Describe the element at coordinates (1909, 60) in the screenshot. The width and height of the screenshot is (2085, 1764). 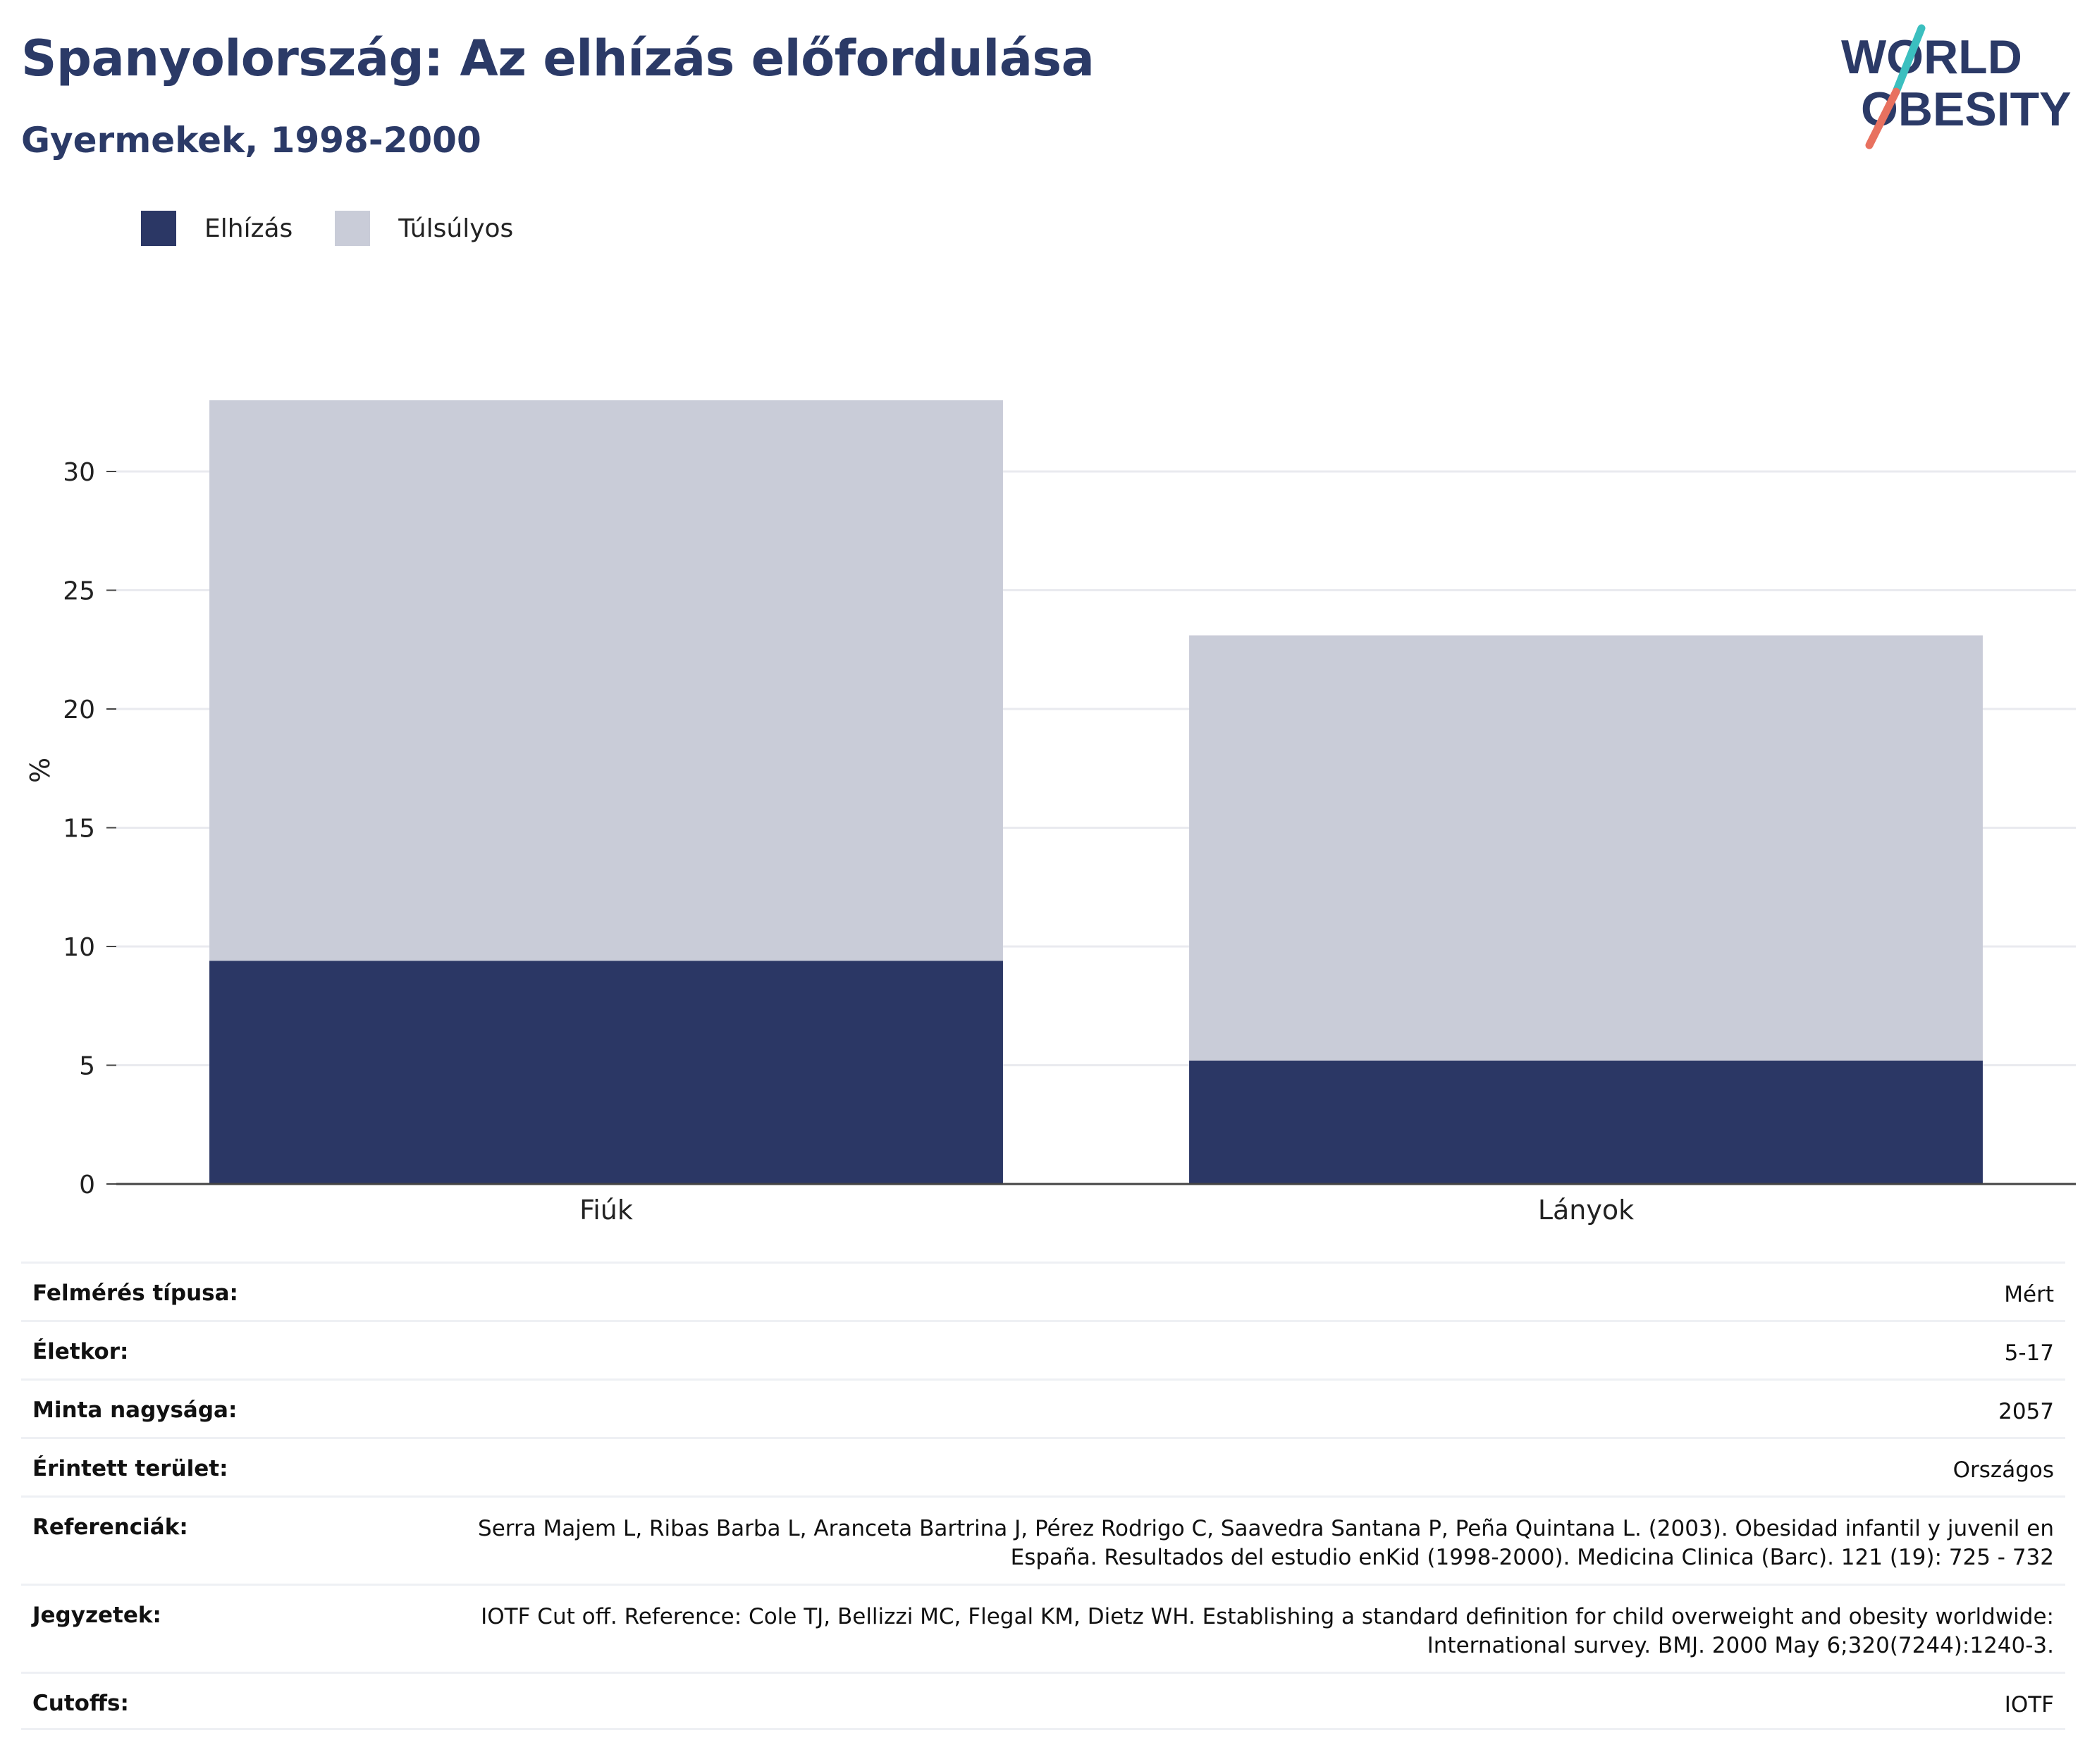
I see `logo-teal-stroke` at that location.